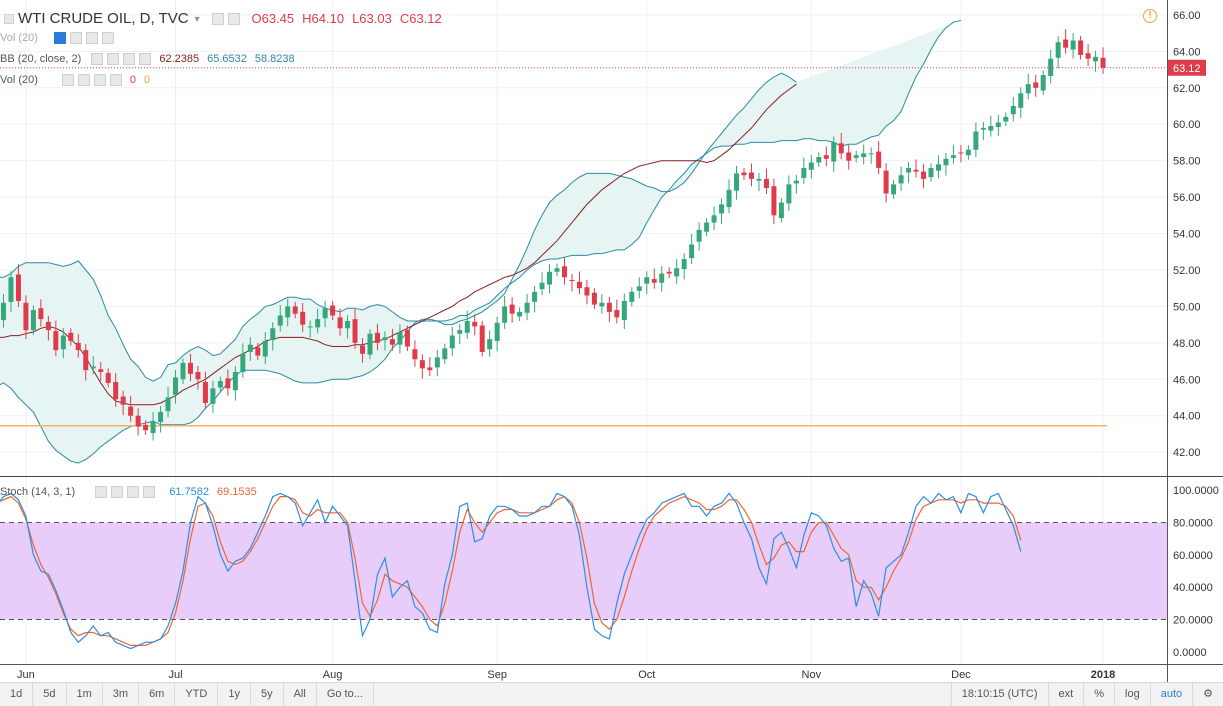 This screenshot has height=706, width=1223. What do you see at coordinates (233, 18) in the screenshot?
I see `more-icon` at bounding box center [233, 18].